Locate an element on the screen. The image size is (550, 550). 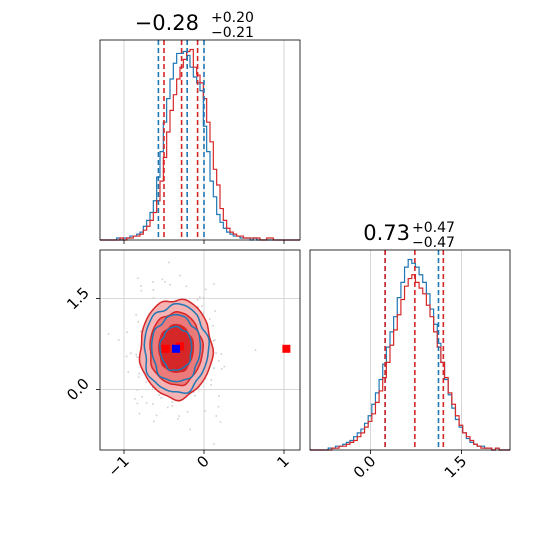
p2-xtick-label: 1.5 is located at coordinates (456, 467).